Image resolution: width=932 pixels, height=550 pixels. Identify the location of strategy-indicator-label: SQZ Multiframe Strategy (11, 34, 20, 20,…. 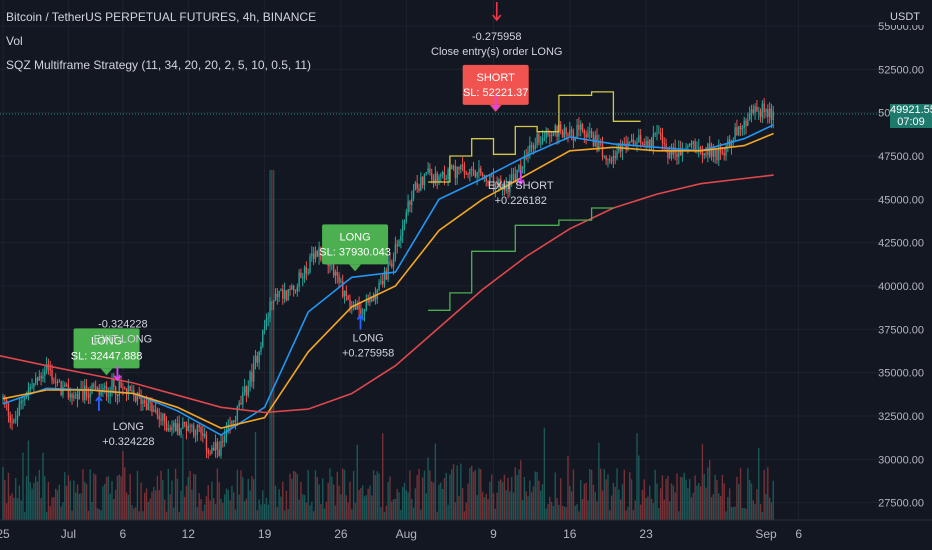
(159, 65).